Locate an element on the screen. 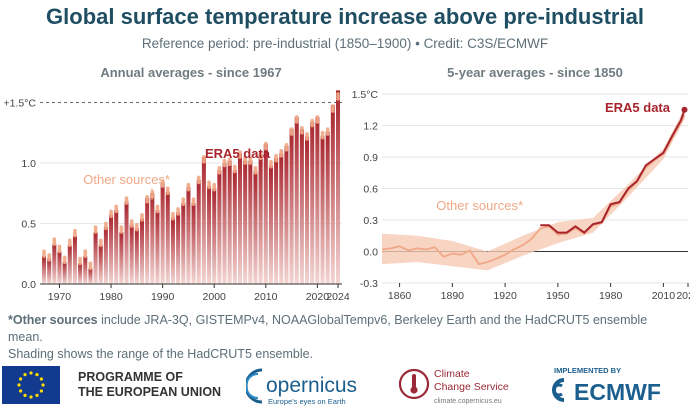 The height and width of the screenshot is (410, 690). right-y-tick-label: -0.3 is located at coordinates (369, 284).